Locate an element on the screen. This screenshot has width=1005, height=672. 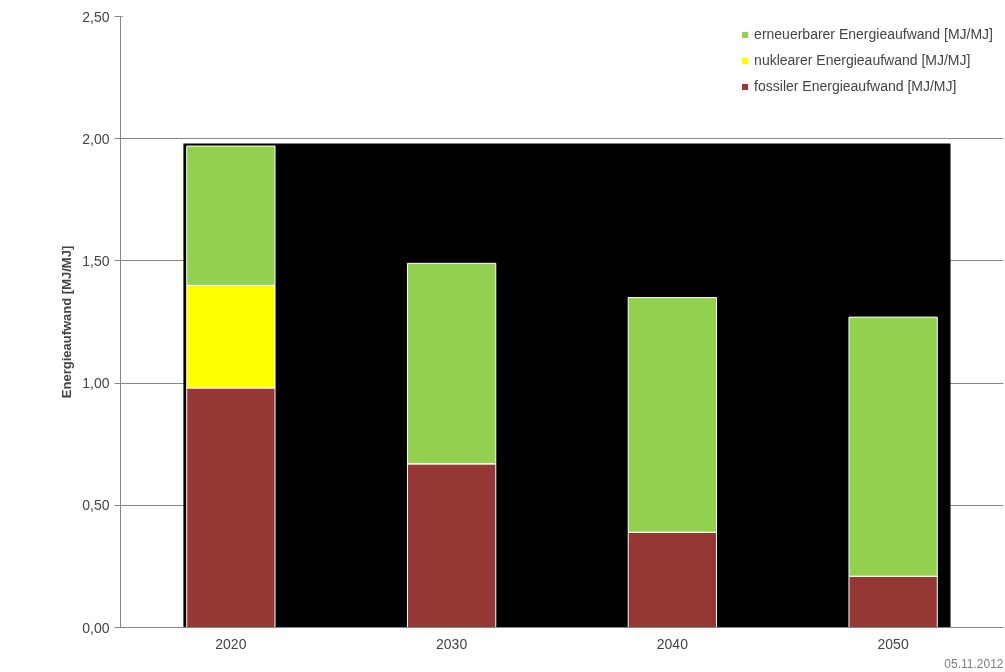
legend-label: erneuerbarer Energieaufwand [MJ/MJ] is located at coordinates (873, 34).